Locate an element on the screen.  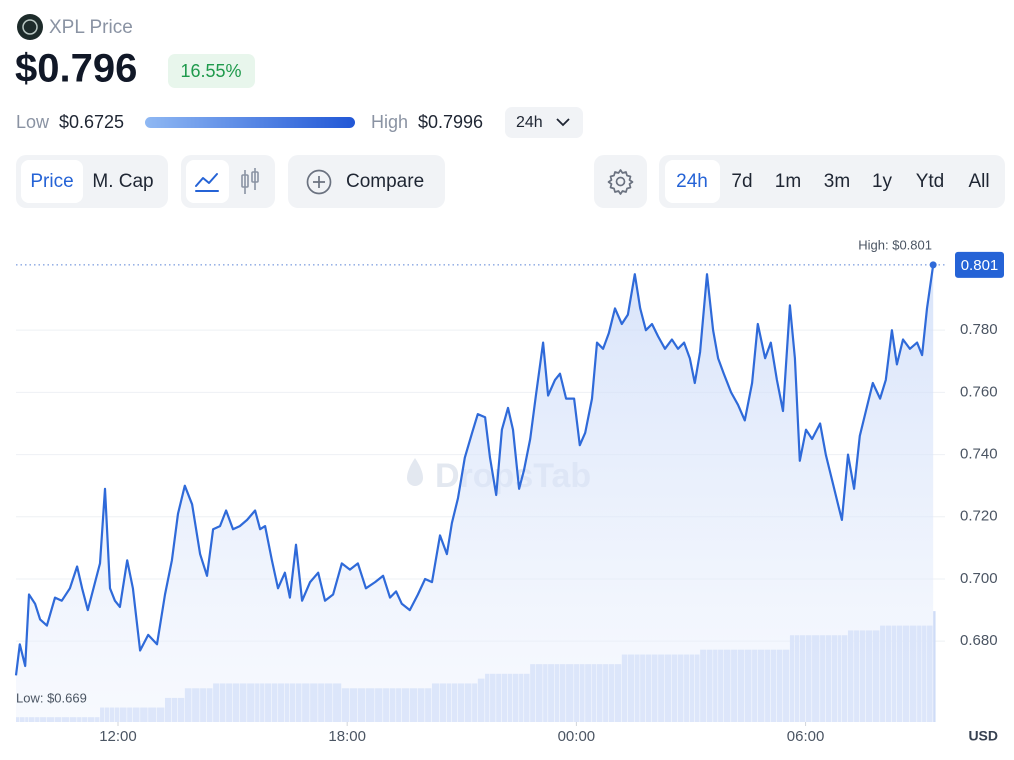
low-value: $0.6725 is located at coordinates (91, 122).